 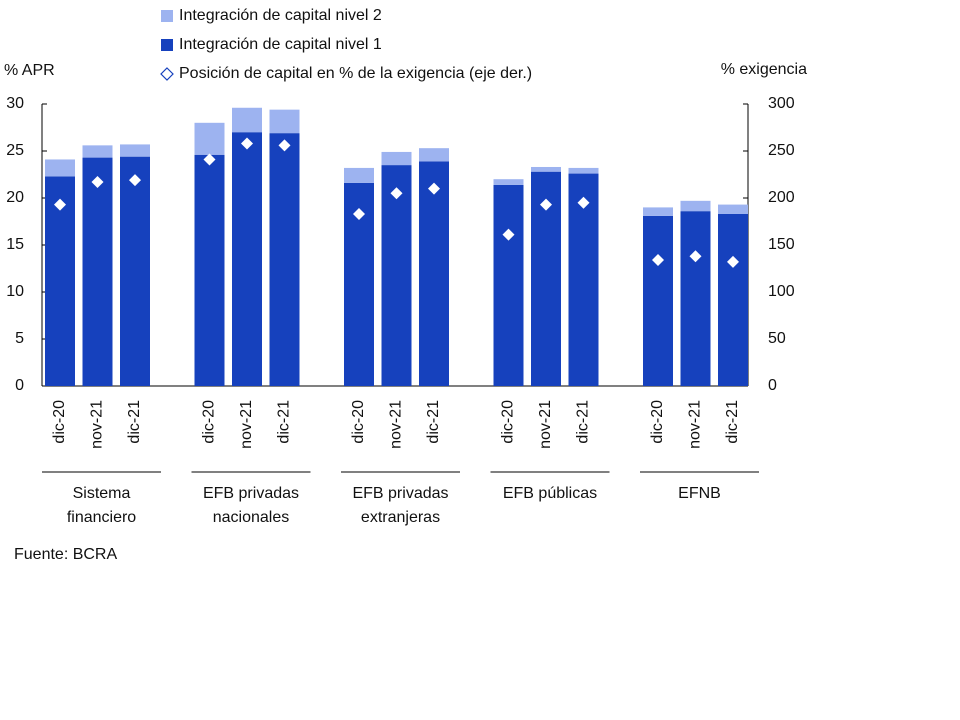 I want to click on group-label: nacionales, so click(x=251, y=517).